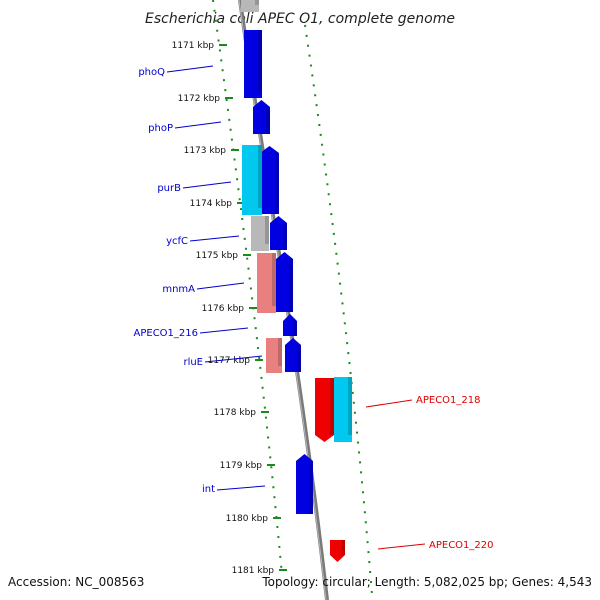 The height and width of the screenshot is (600, 600). I want to click on tick-label: 1177 kbp, so click(229, 361).